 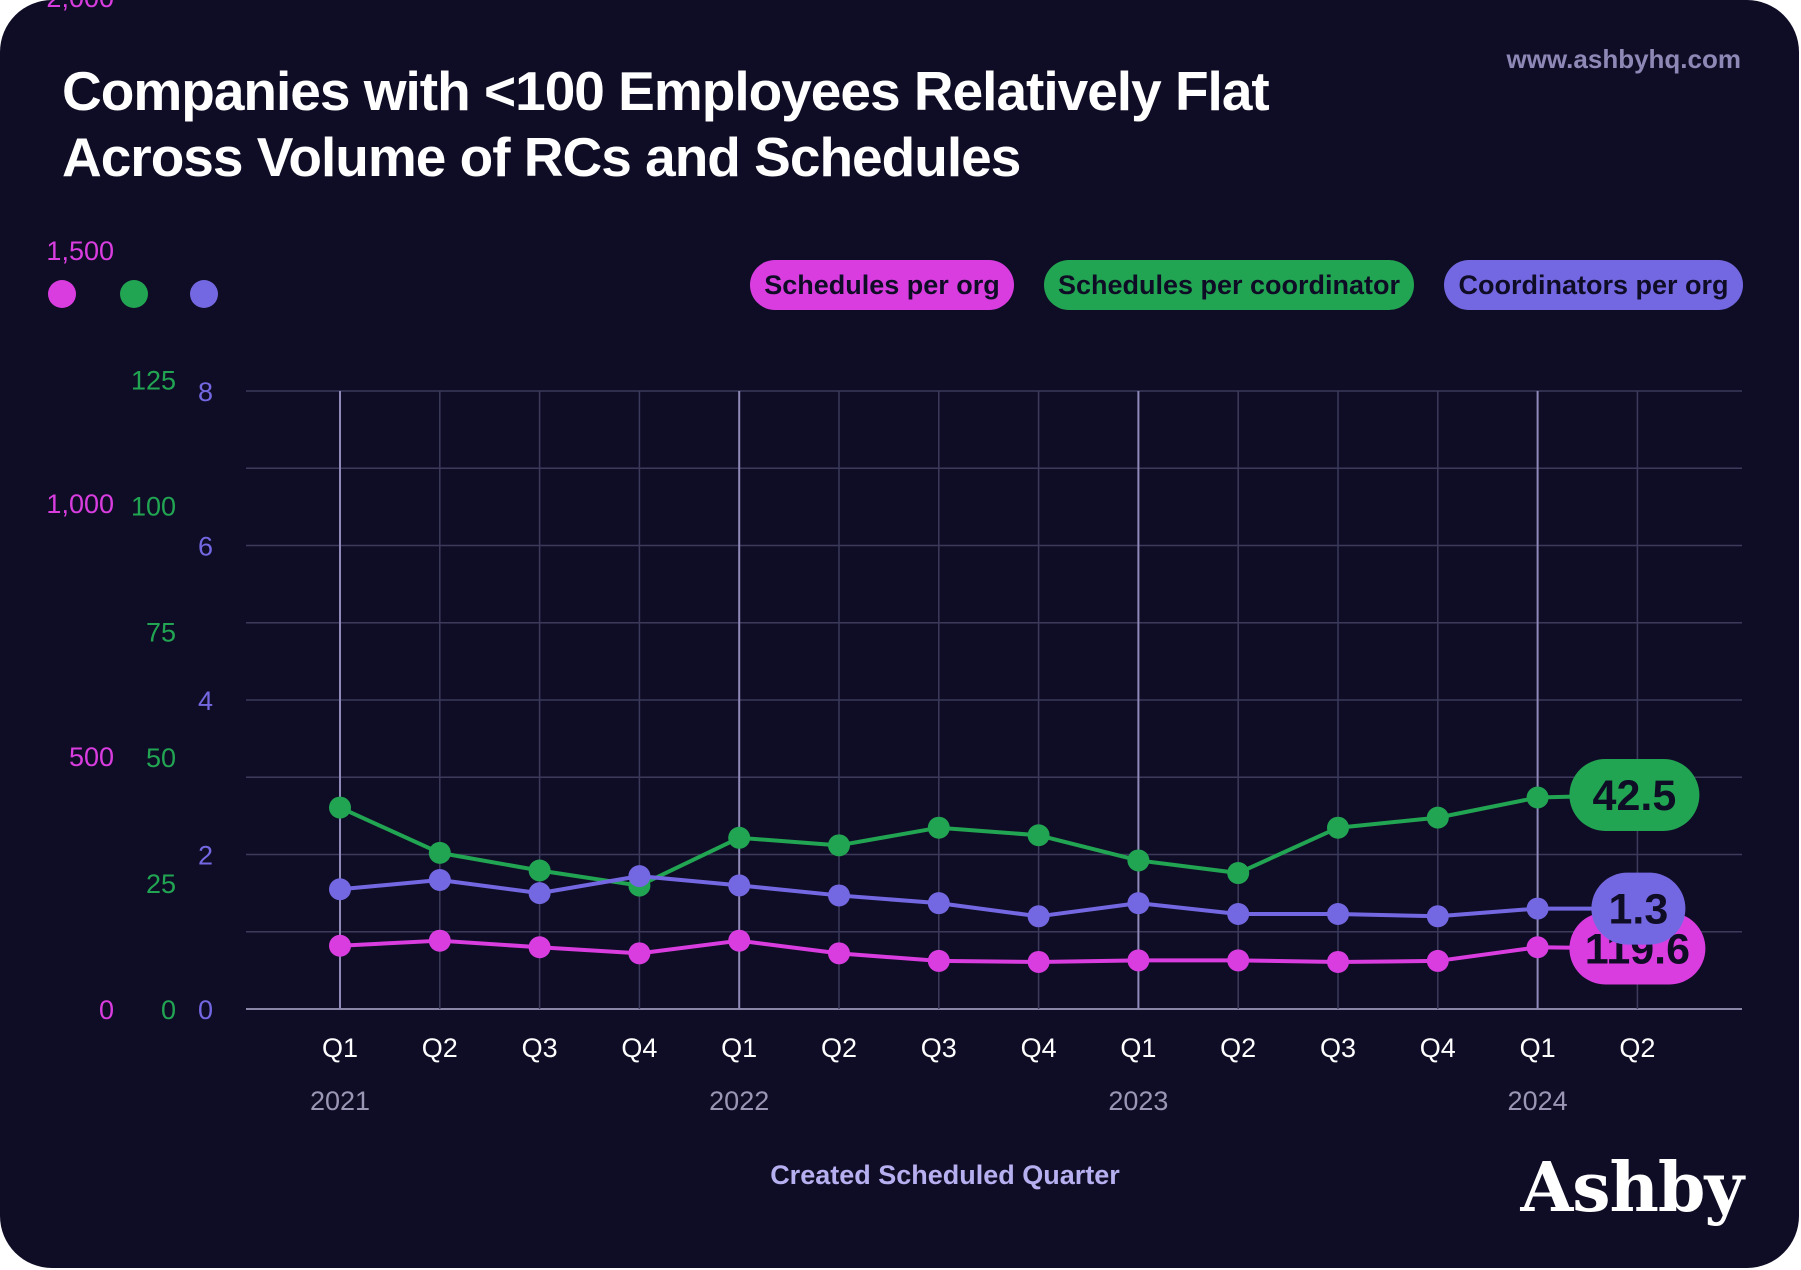 I want to click on x-year-label: 2024, so click(x=1538, y=1101).